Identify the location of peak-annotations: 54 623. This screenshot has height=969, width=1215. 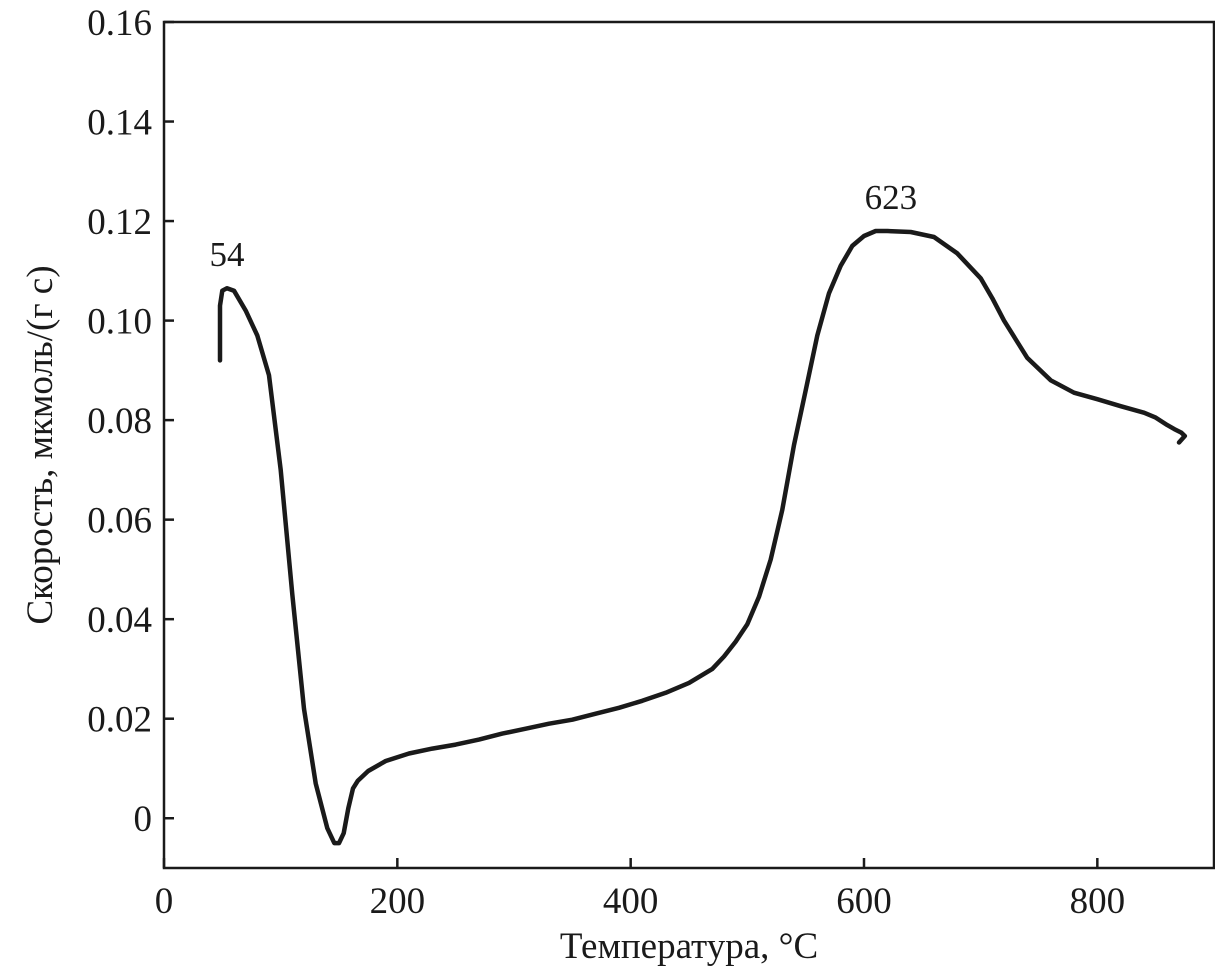
(564, 226).